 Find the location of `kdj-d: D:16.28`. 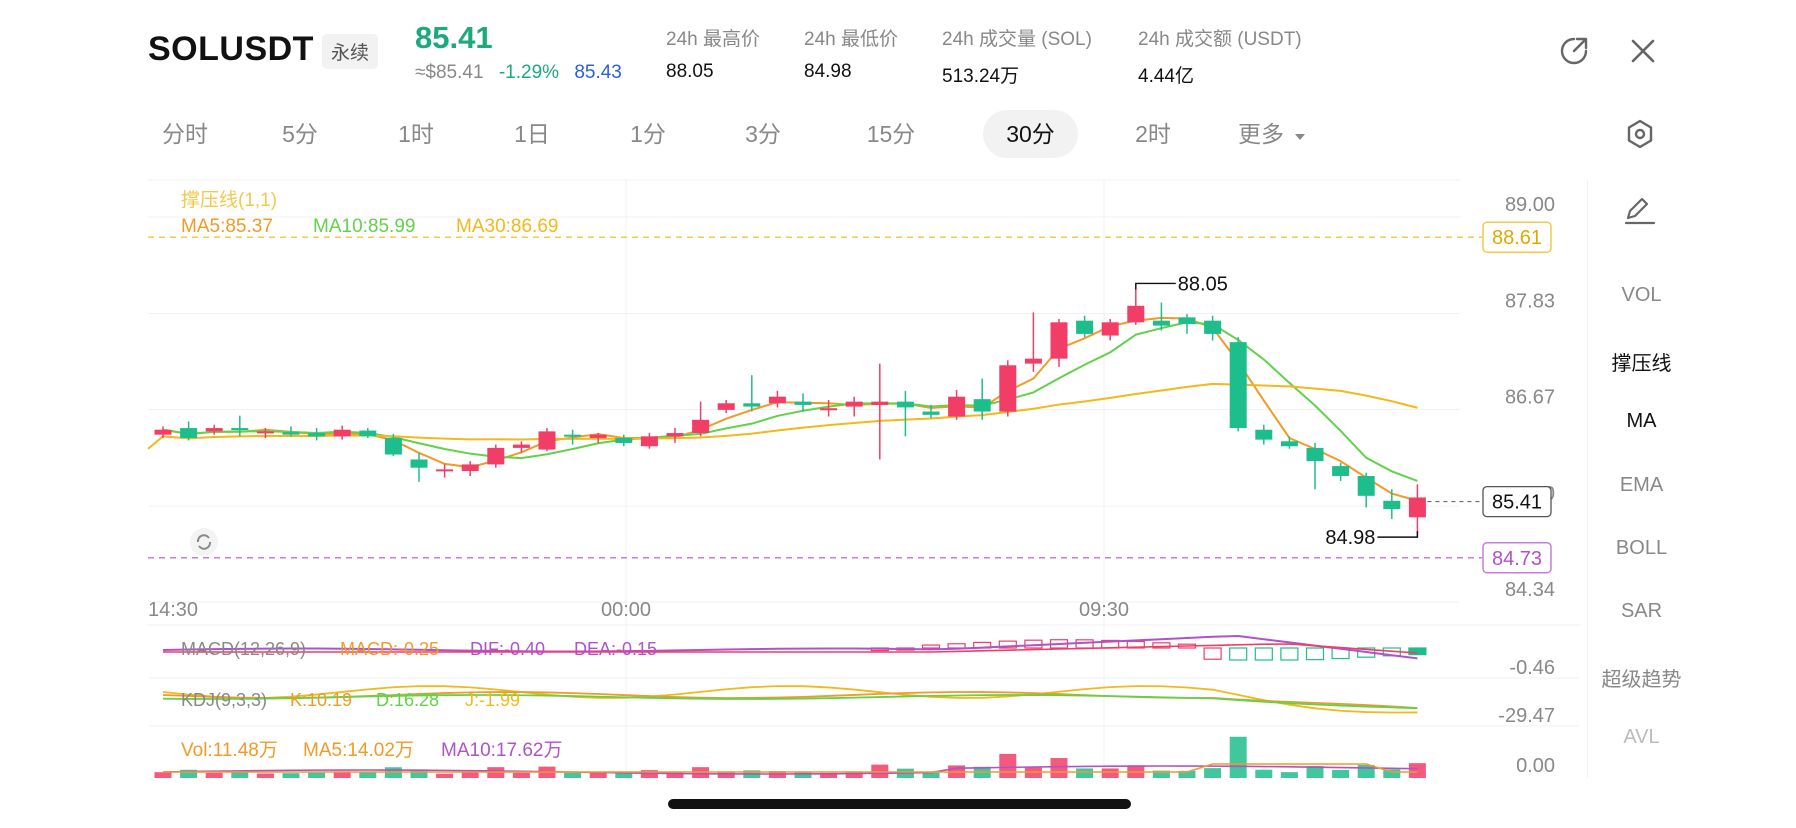

kdj-d: D:16.28 is located at coordinates (407, 700).